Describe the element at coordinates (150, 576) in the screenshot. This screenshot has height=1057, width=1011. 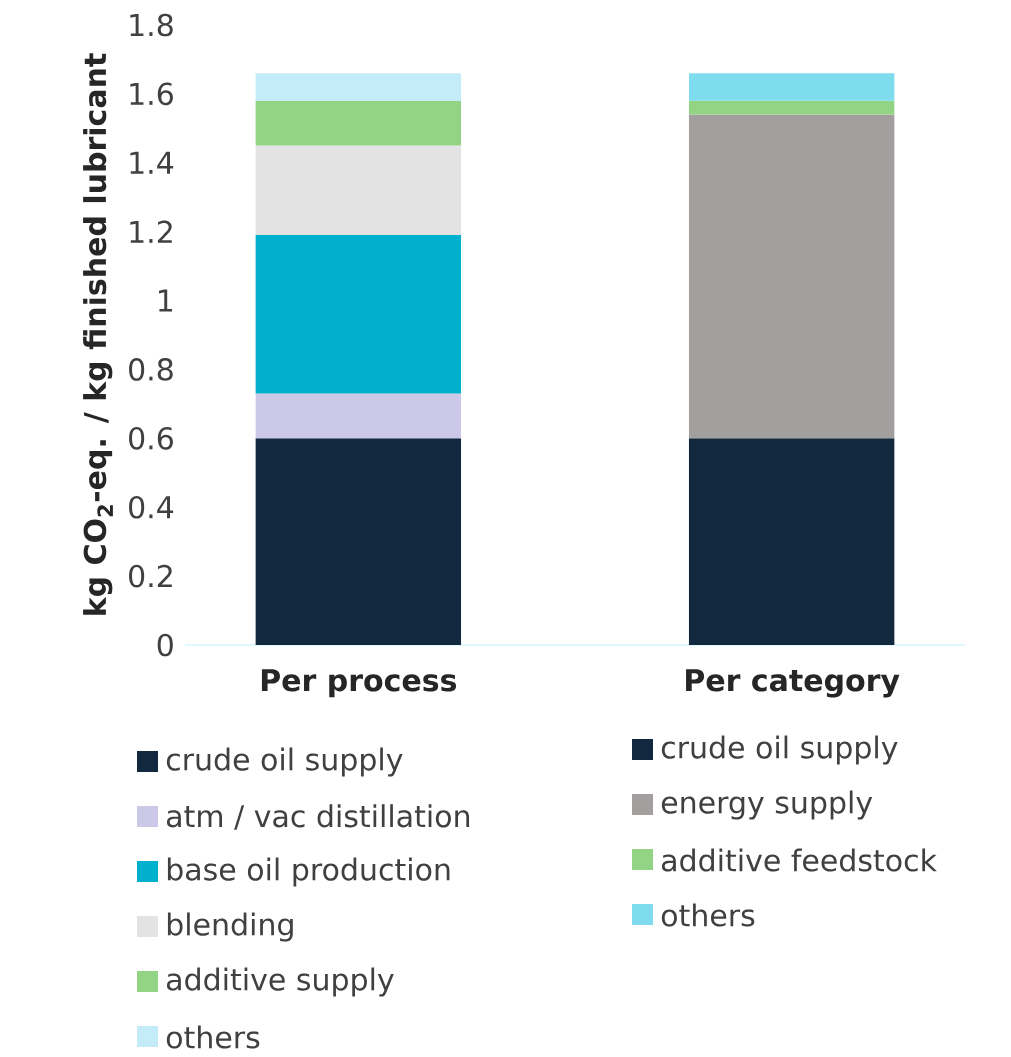
I see `y-tick-label: 0.2` at that location.